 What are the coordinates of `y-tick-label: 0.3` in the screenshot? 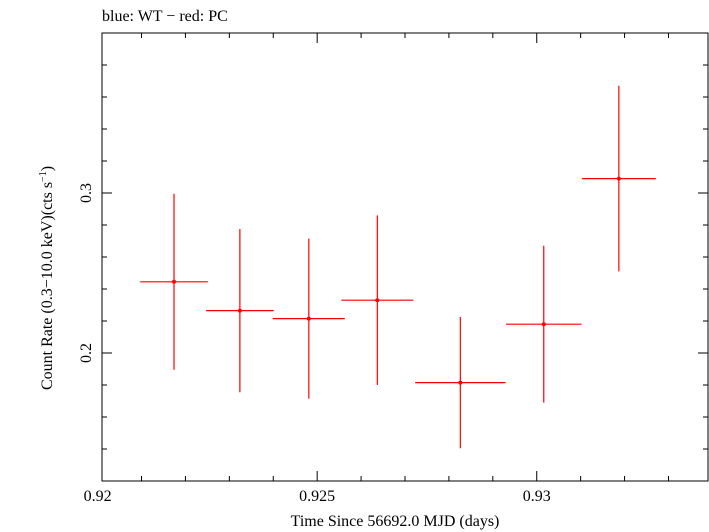 It's located at (86, 193).